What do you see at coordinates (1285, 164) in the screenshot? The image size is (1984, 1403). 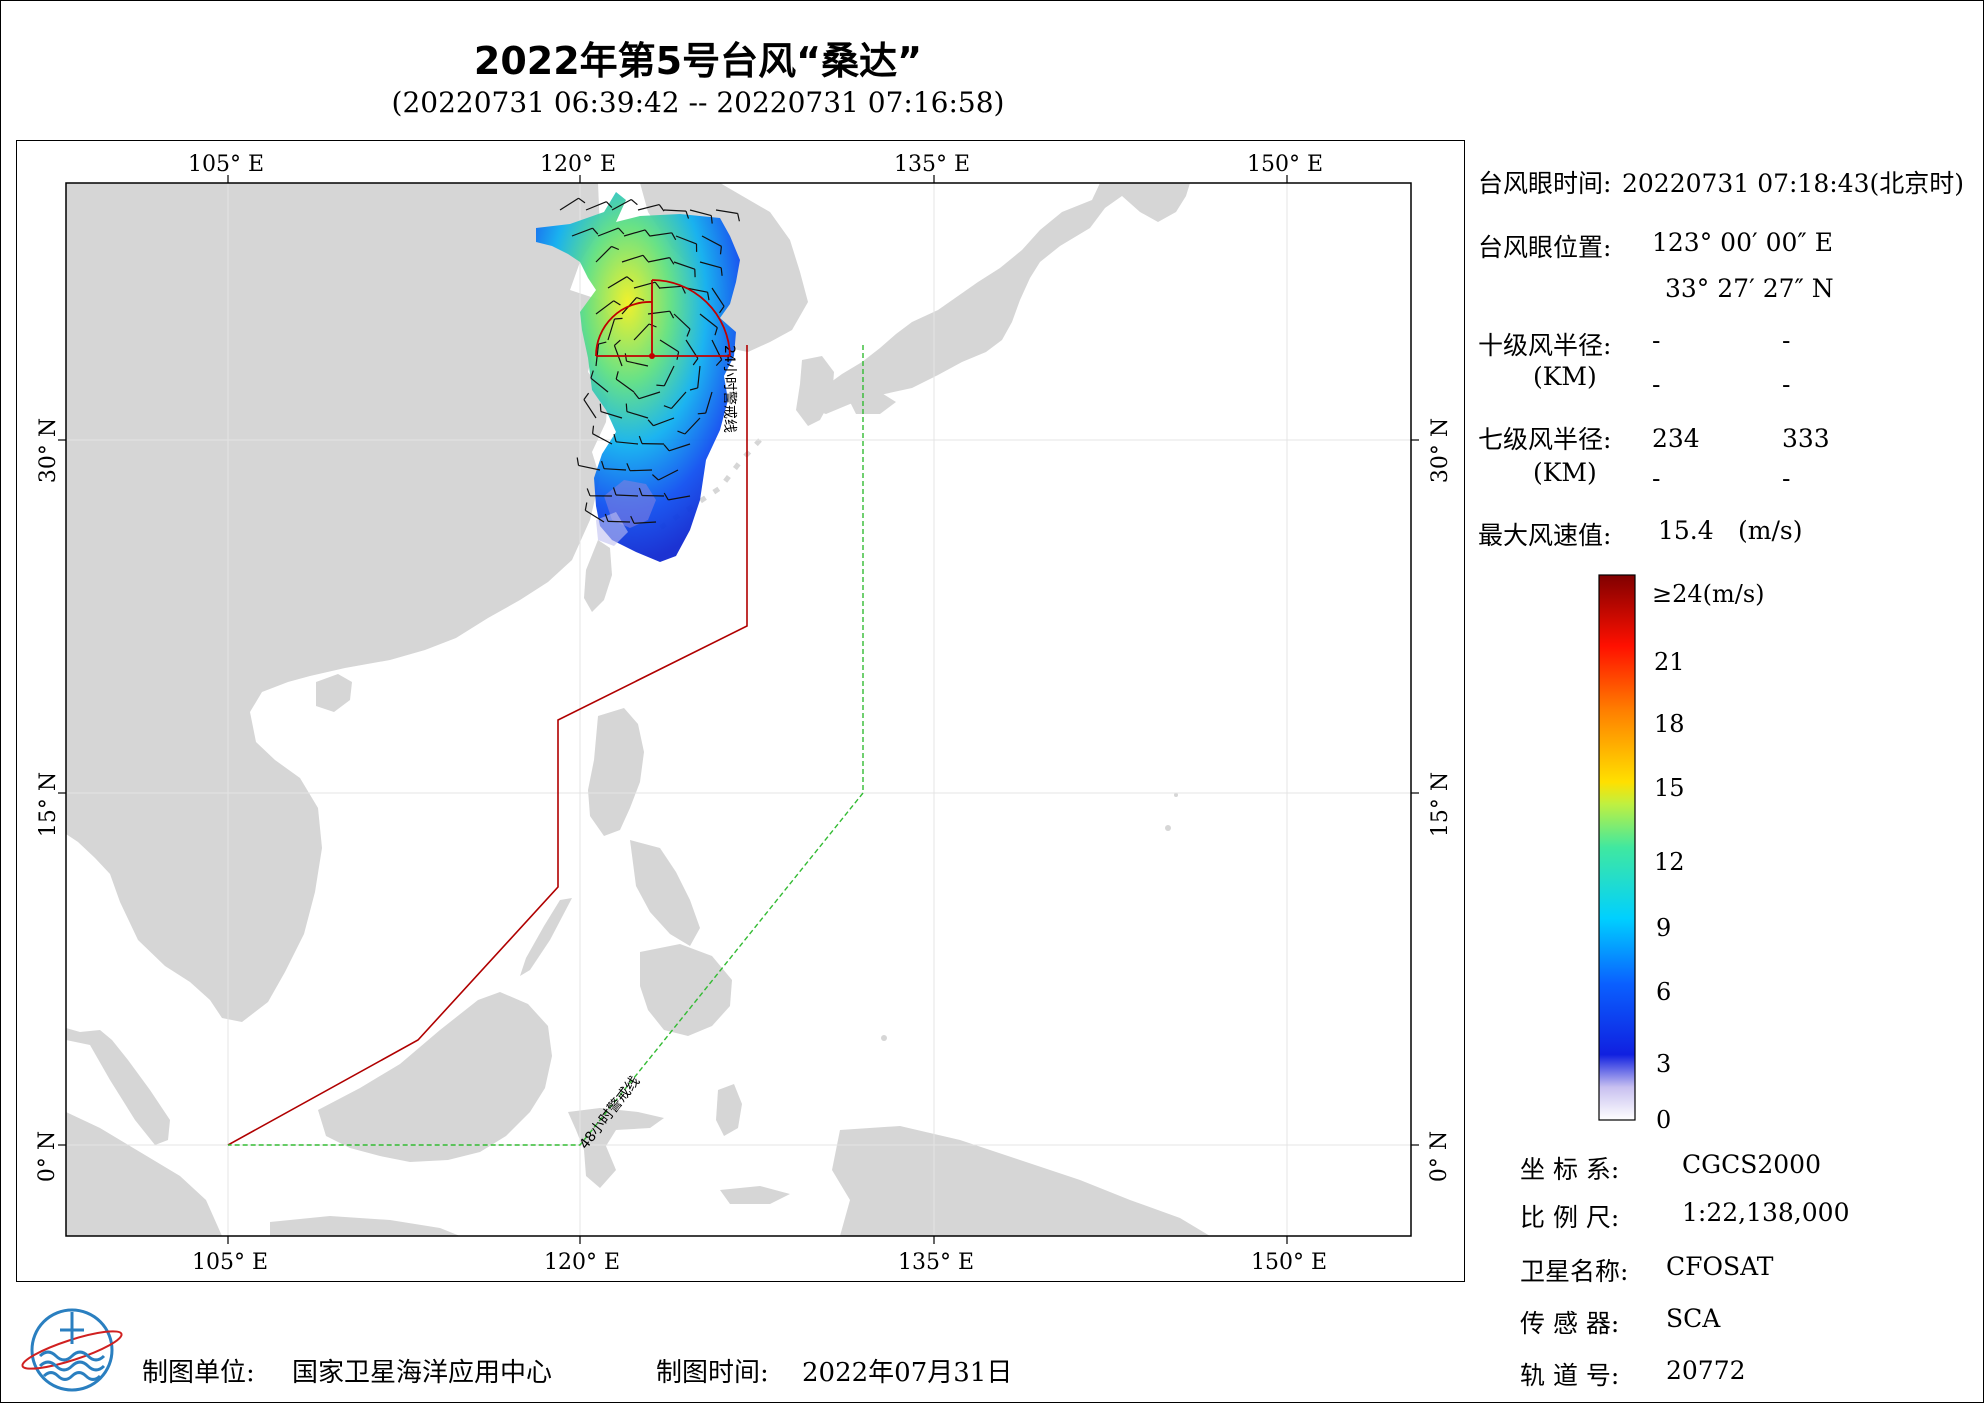 I see `lon-tick-top-150: 150° E` at bounding box center [1285, 164].